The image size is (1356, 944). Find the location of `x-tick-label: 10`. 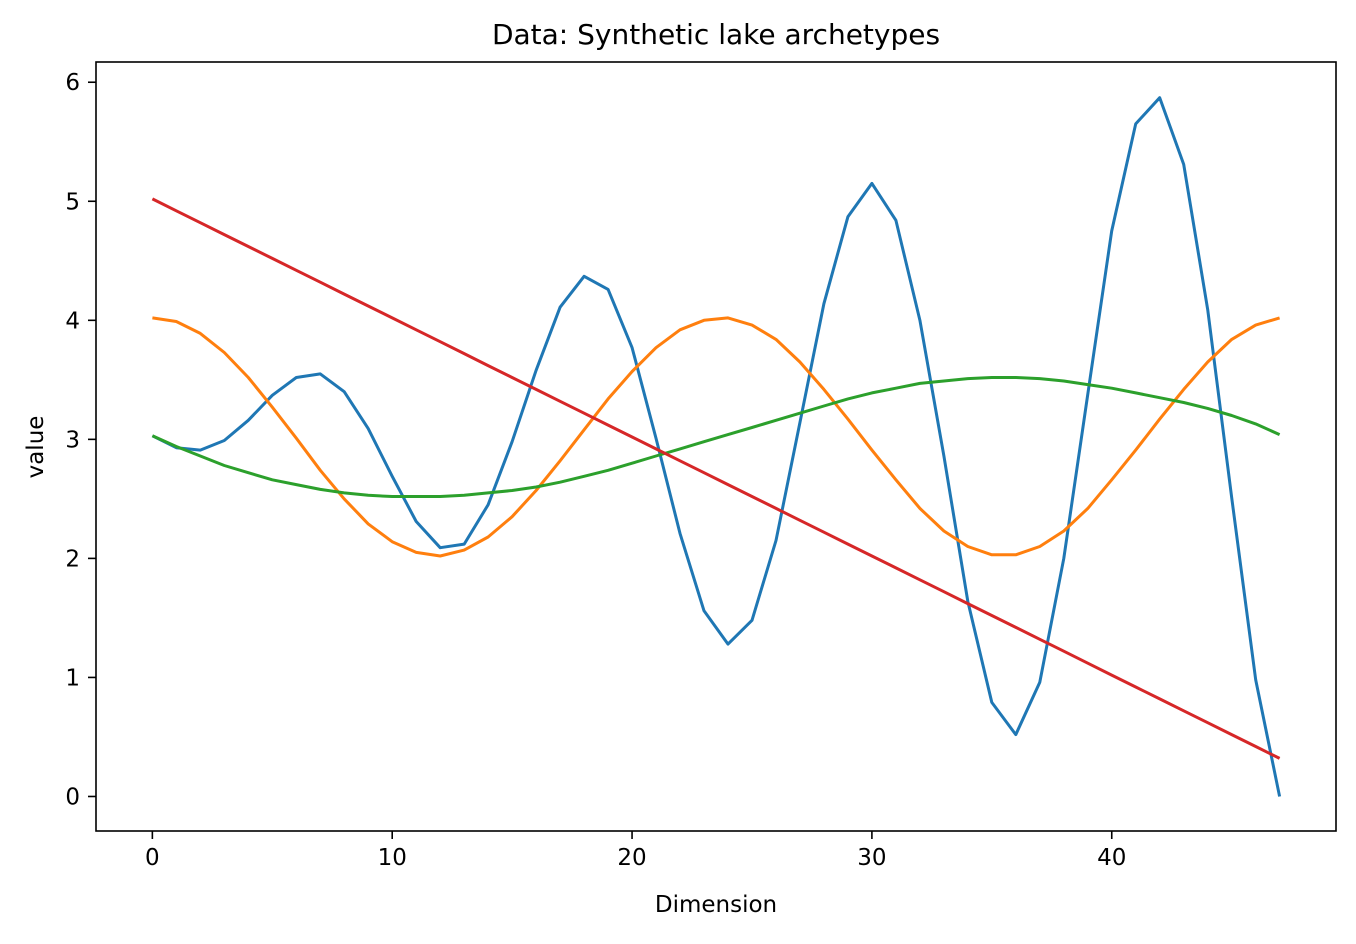

x-tick-label: 10 is located at coordinates (392, 858).